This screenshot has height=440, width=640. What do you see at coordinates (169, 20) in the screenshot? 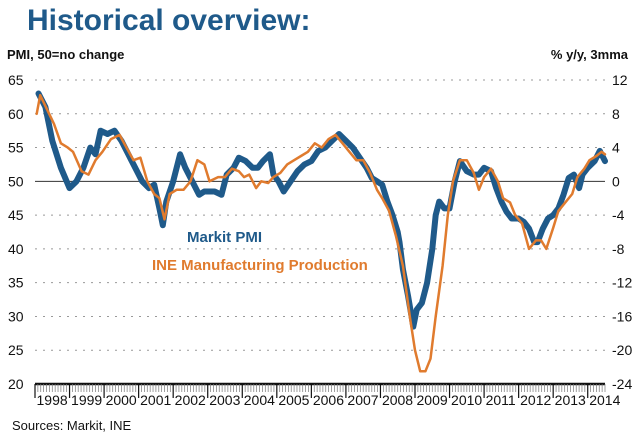
I see `page-title: Historical overview:` at bounding box center [169, 20].